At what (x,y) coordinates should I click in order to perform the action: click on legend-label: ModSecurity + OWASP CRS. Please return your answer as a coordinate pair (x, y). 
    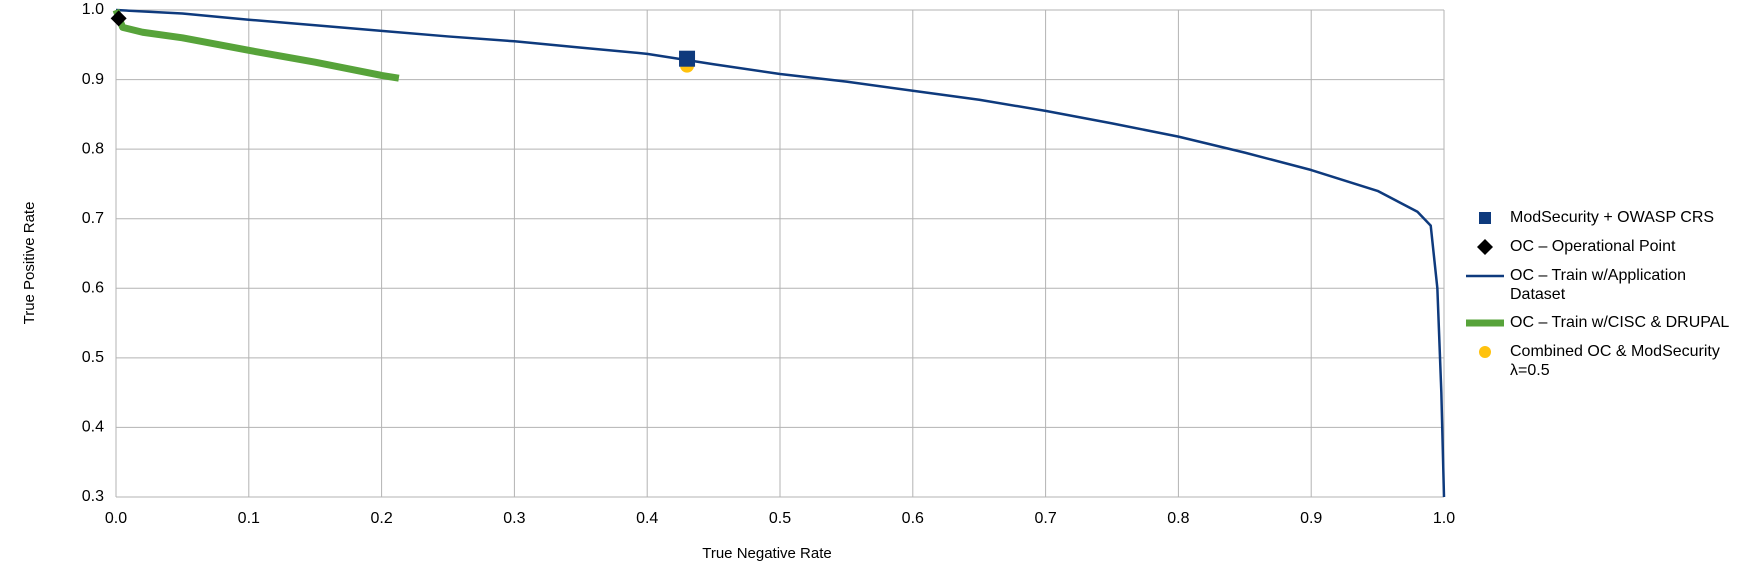
    Looking at the image, I should click on (1612, 217).